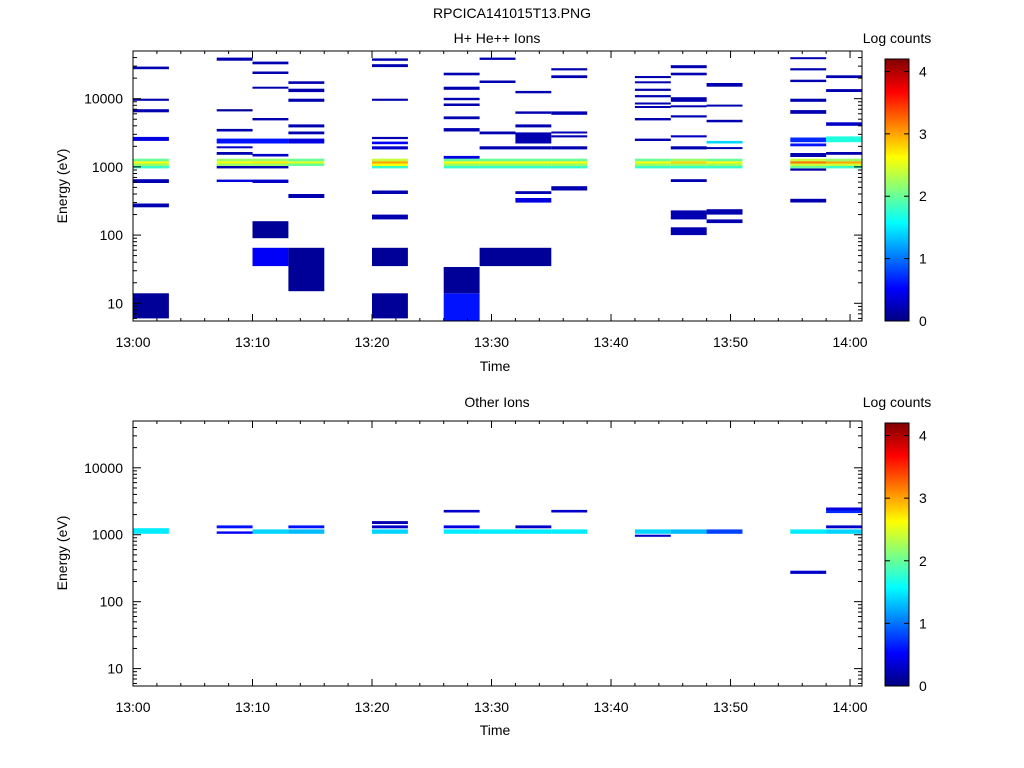 Image resolution: width=1024 pixels, height=768 pixels. What do you see at coordinates (371, 707) in the screenshot?
I see `x-tick-label: 13:20` at bounding box center [371, 707].